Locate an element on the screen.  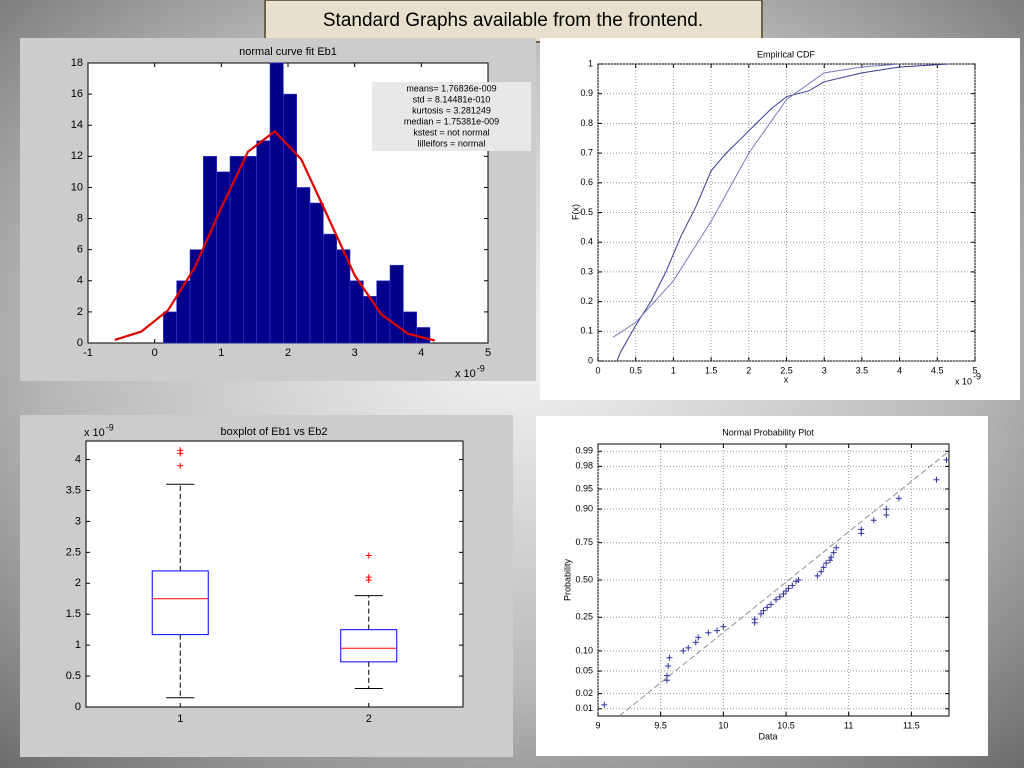
stats-line: median = 1.75381e-009 is located at coordinates (451, 121).